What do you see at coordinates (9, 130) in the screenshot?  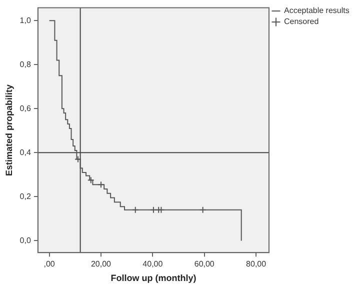 I see `y-axis-title: Estimated propability` at bounding box center [9, 130].